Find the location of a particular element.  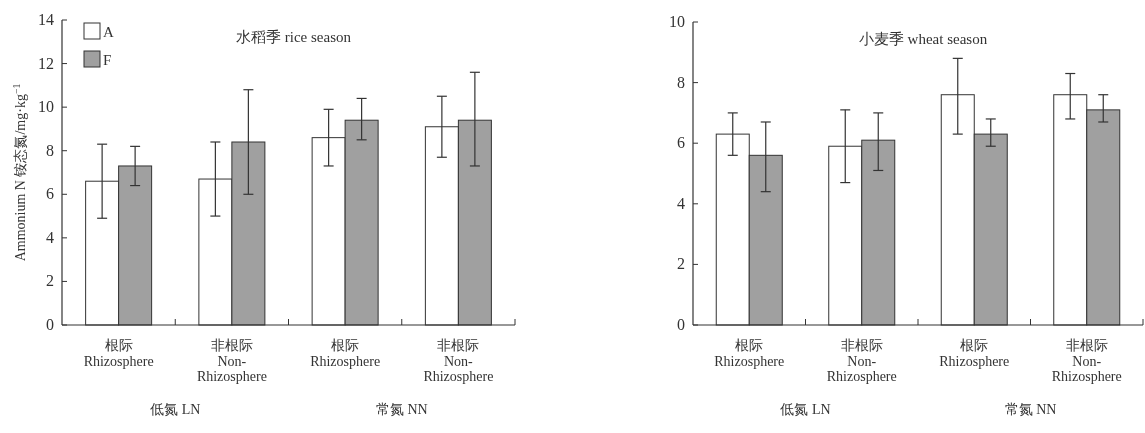

text: 小麦季 wheat season is located at coordinates (923, 39).